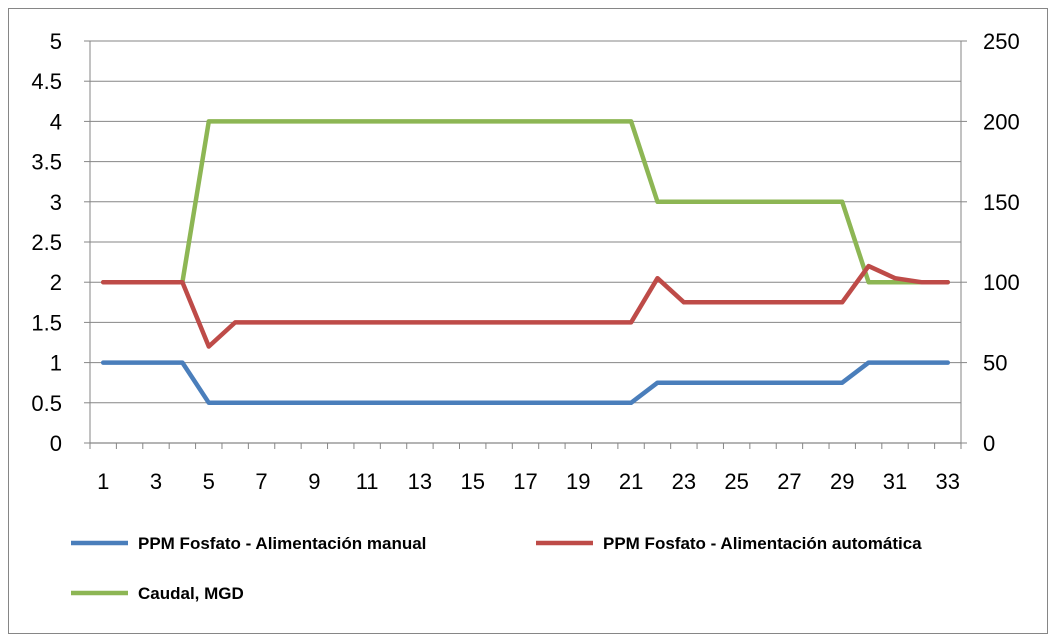  Describe the element at coordinates (525, 481) in the screenshot. I see `x-tick-label: 17` at that location.